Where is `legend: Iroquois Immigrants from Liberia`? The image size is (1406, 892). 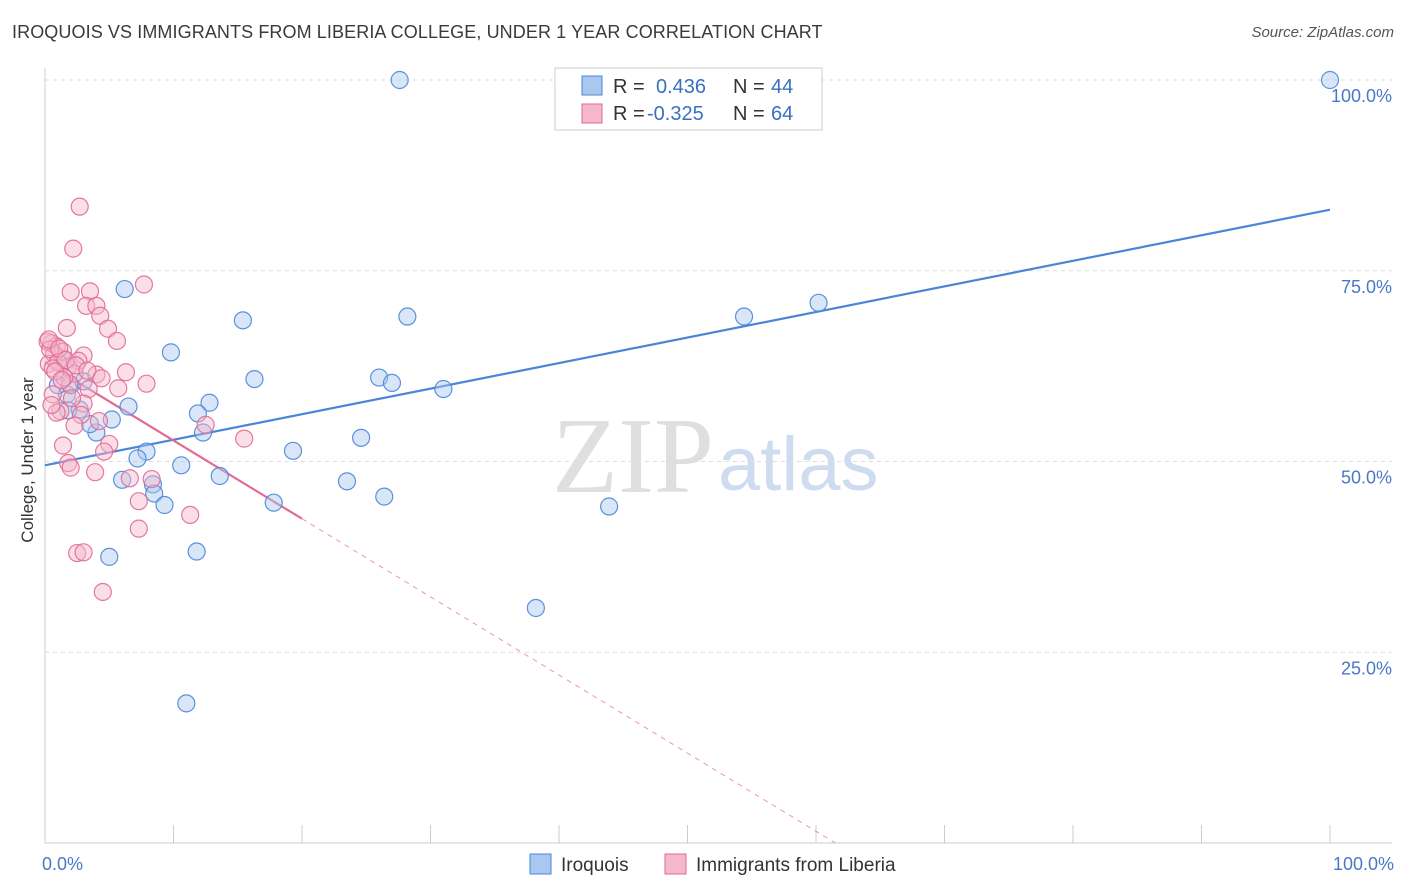
legend: Iroquois Immigrants from Liberia is located at coordinates (712, 864).